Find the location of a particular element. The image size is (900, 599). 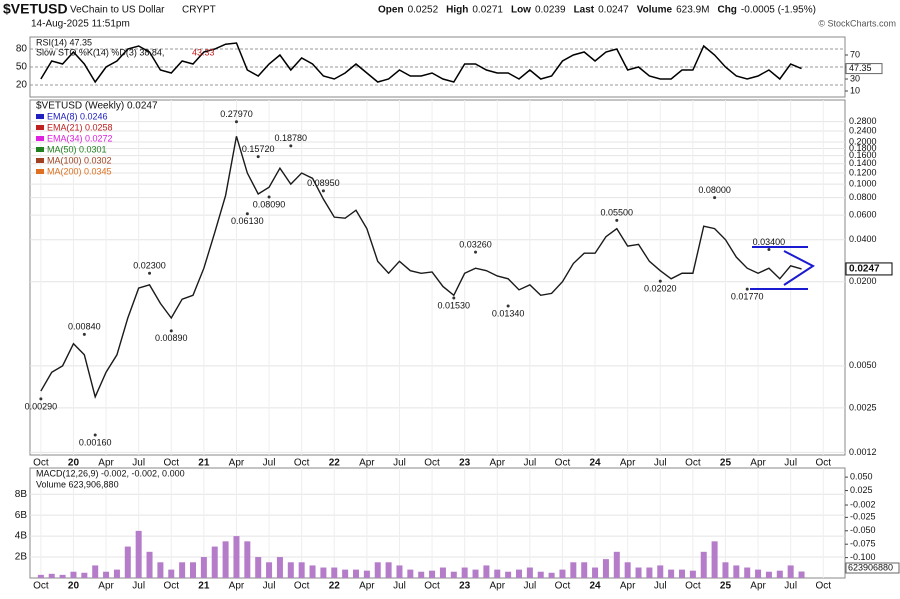

legend-entry: MA(50) 0.0301 is located at coordinates (77, 149).